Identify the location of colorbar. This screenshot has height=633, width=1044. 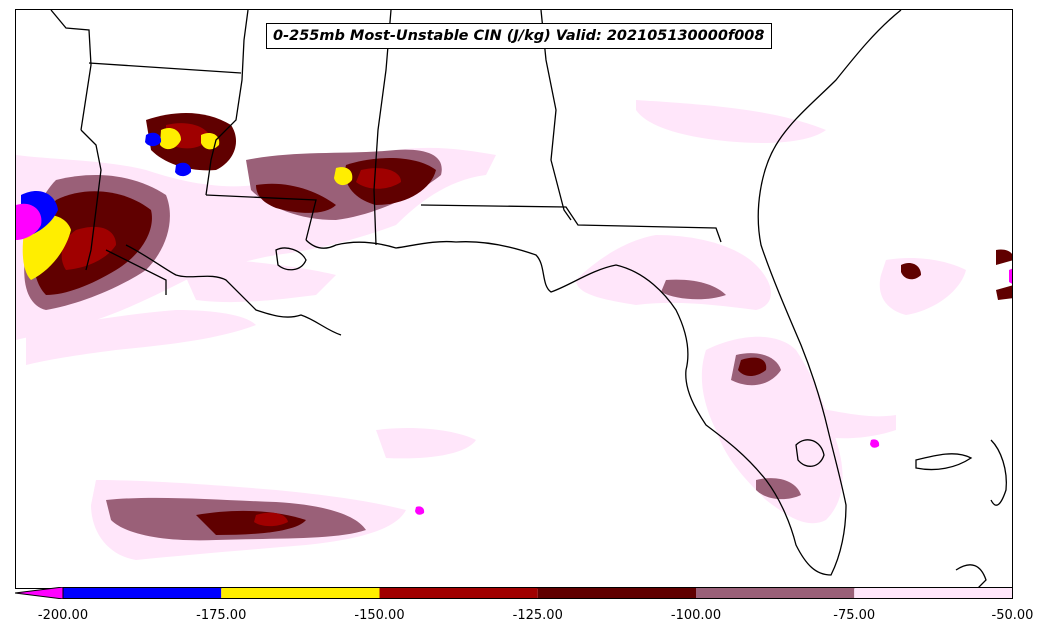
(514, 593).